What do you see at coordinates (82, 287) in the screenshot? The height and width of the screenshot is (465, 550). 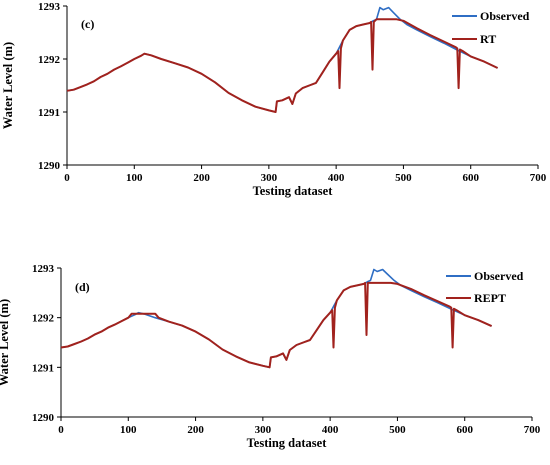 I see `panel-label: (d)` at bounding box center [82, 287].